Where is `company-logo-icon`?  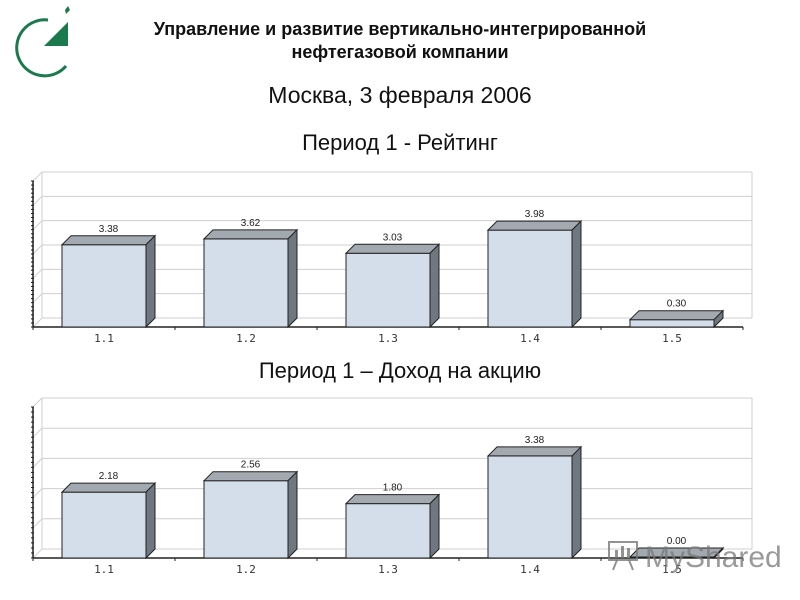
company-logo-icon is located at coordinates (41, 40).